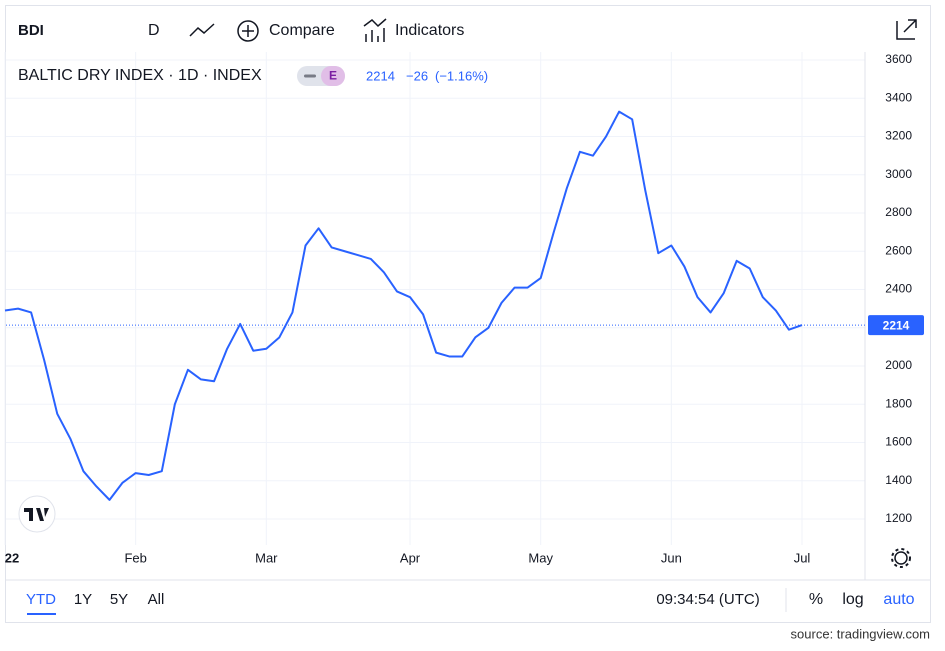 Image resolution: width=945 pixels, height=651 pixels. Describe the element at coordinates (898, 442) in the screenshot. I see `y-tick-label: 1600` at that location.